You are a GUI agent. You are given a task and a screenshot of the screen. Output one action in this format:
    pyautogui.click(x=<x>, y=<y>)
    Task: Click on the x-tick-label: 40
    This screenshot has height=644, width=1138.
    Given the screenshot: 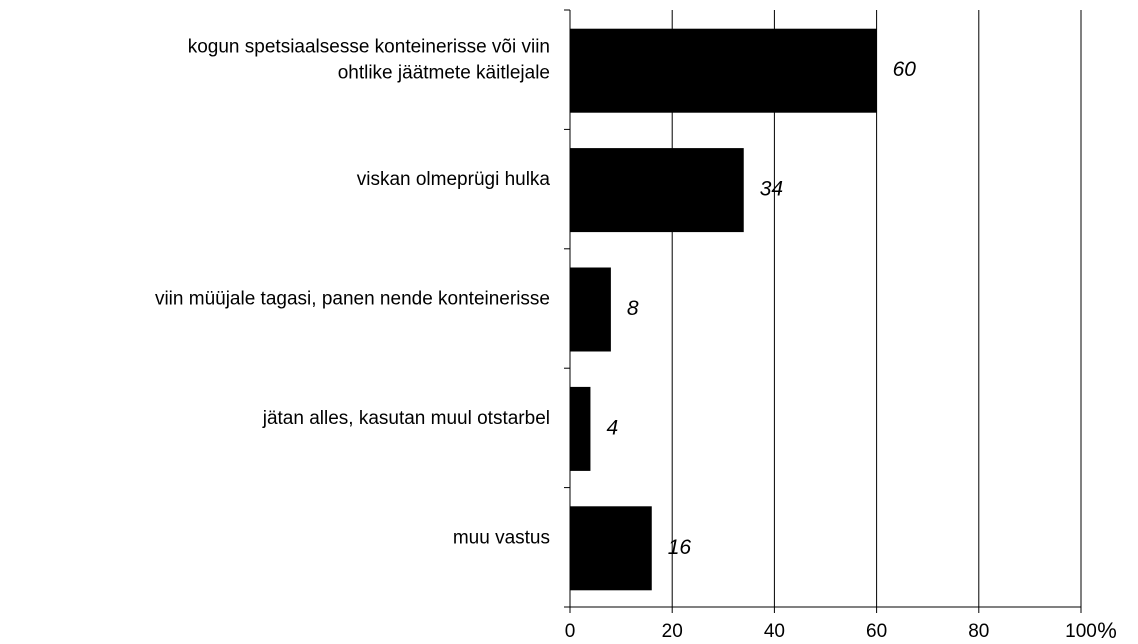 What is the action you would take?
    pyautogui.click(x=774, y=631)
    